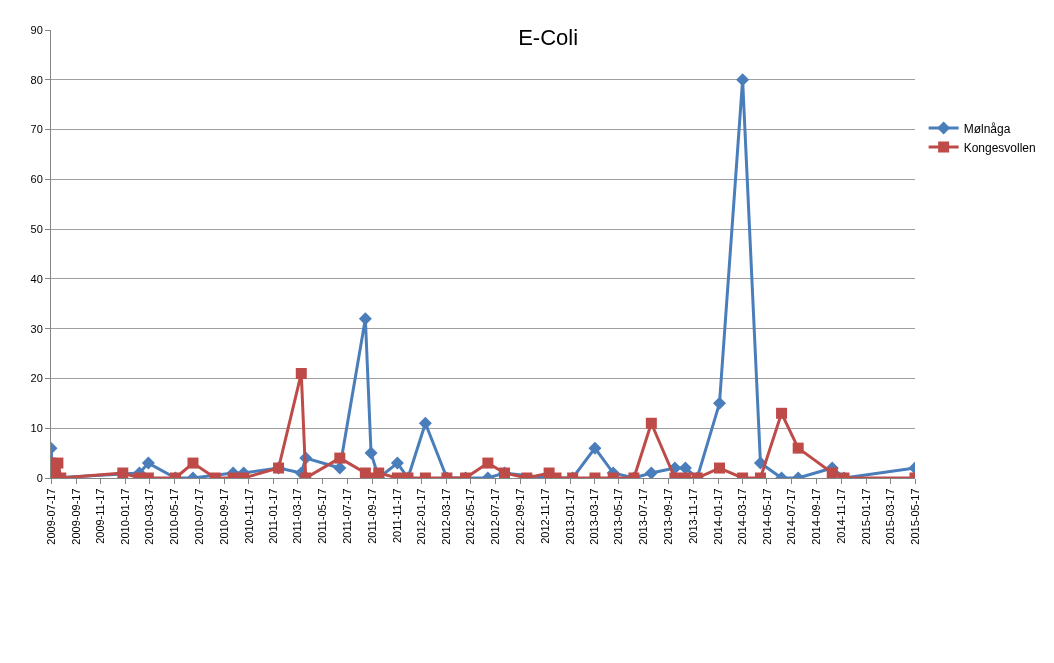 The height and width of the screenshot is (663, 1054). Describe the element at coordinates (643, 516) in the screenshot. I see `x-tick-label: 2013-07-17` at that location.